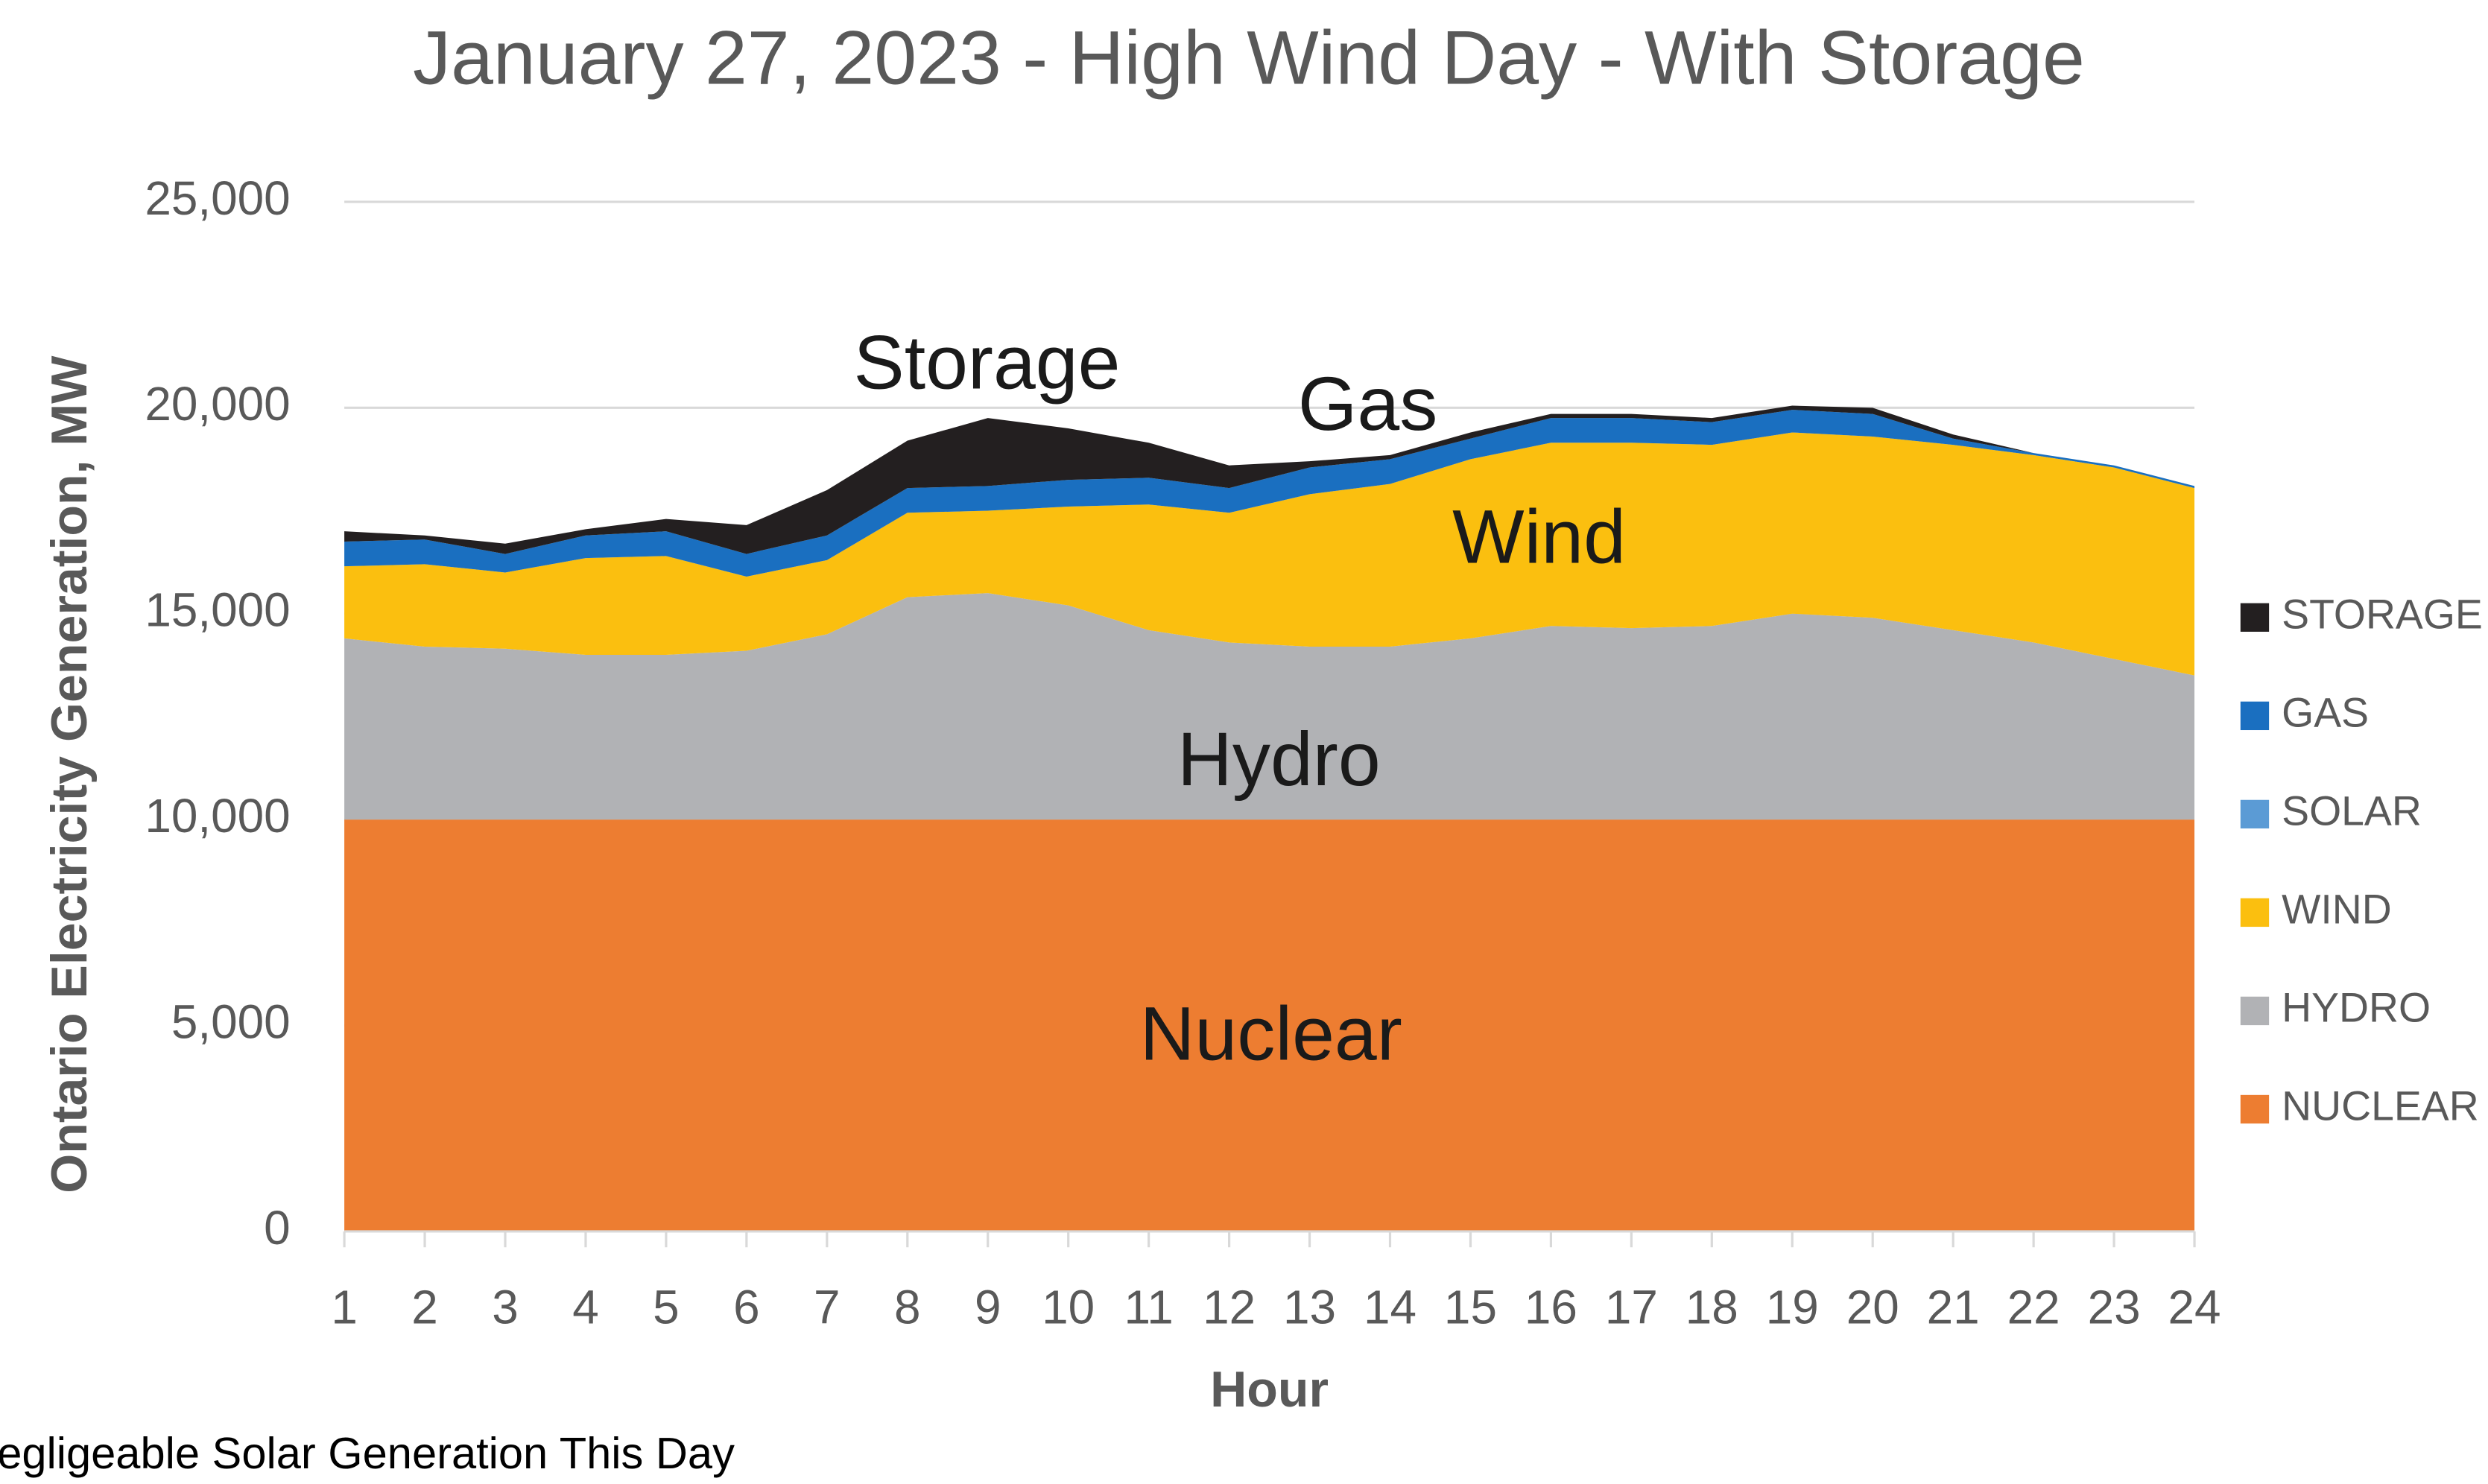  Describe the element at coordinates (1390, 1307) in the screenshot. I see `x-tick-label: 14` at that location.